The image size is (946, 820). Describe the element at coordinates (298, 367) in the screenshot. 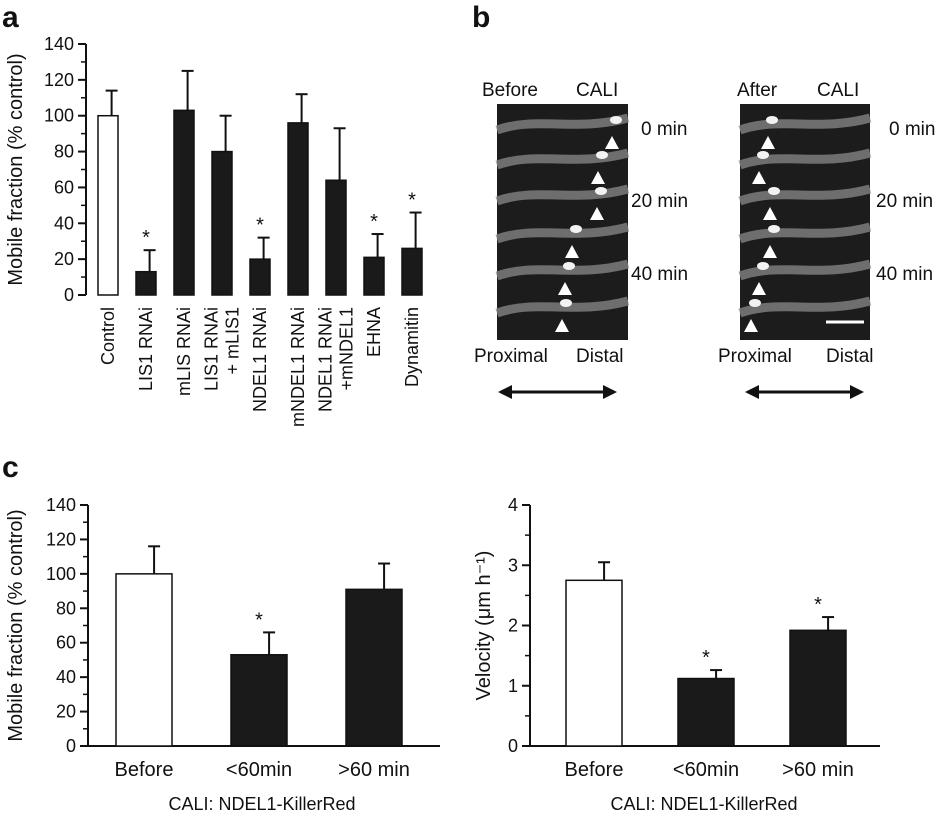

I see `x-tick-label: mNDEL1 RNAi` at that location.